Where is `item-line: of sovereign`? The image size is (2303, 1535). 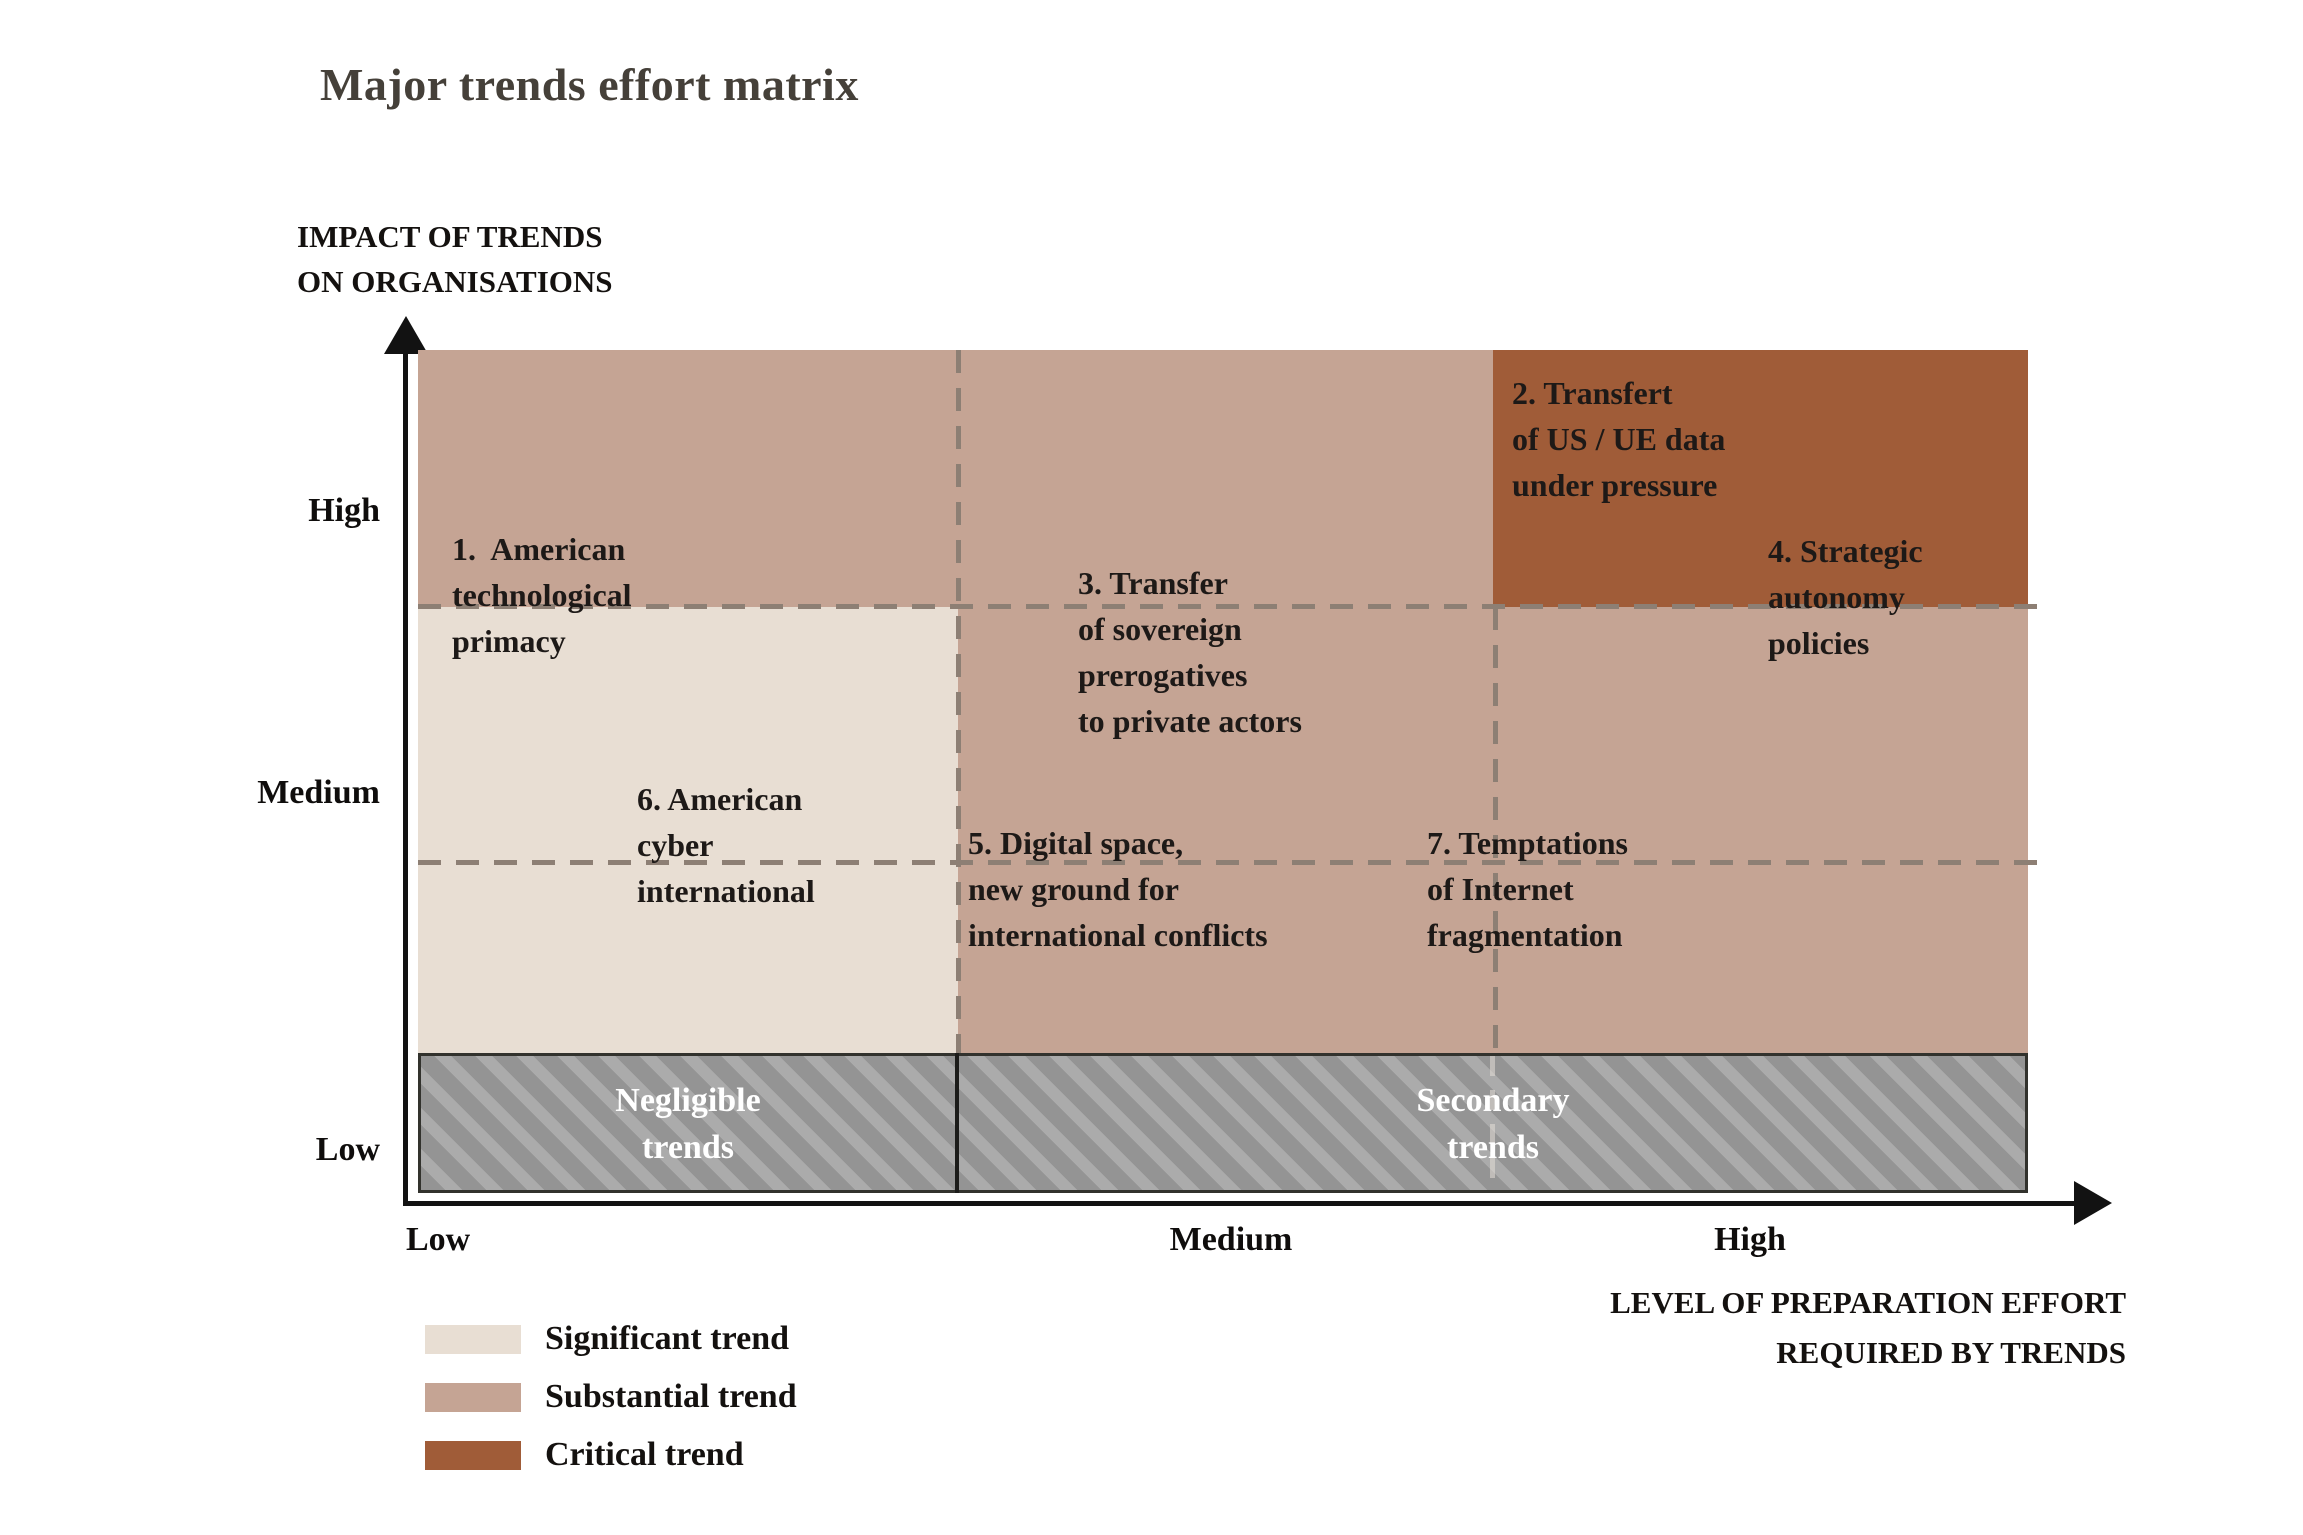
item-line: of sovereign is located at coordinates (1160, 629).